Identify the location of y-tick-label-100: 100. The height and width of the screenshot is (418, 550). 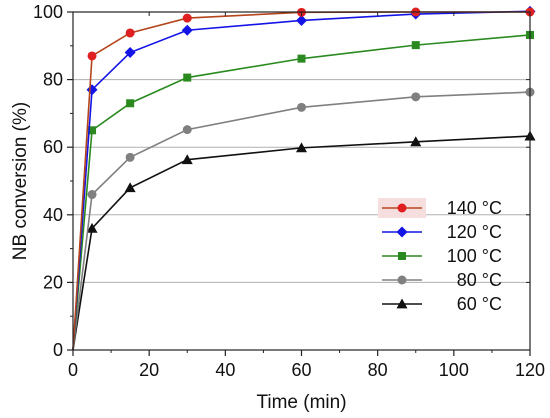
(48, 12).